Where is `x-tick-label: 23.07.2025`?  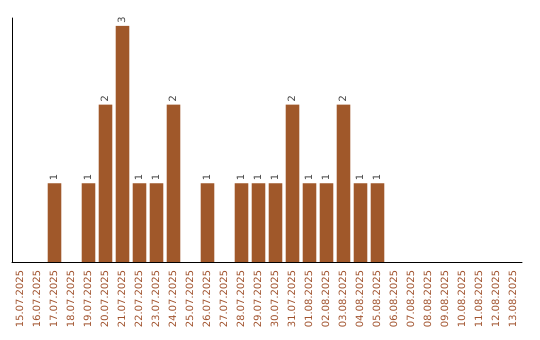 x-tick-label: 23.07.2025 is located at coordinates (156, 299).